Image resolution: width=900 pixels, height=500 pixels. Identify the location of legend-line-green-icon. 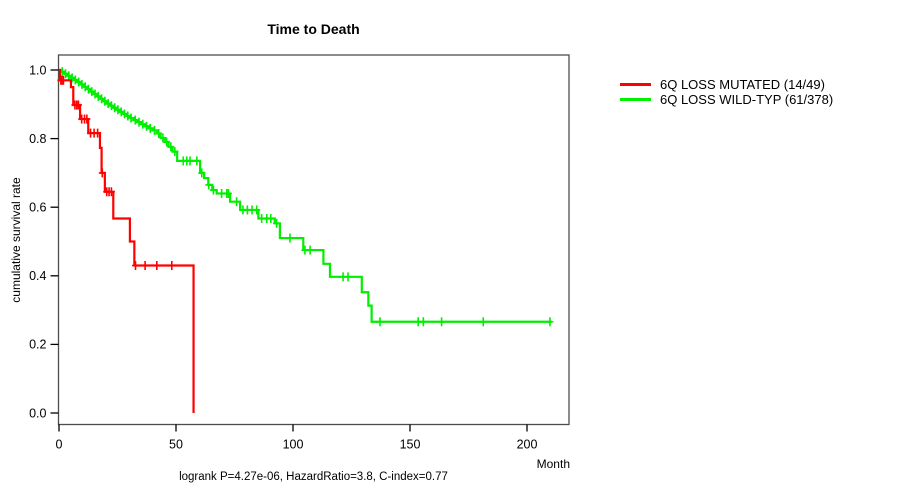
(635, 99).